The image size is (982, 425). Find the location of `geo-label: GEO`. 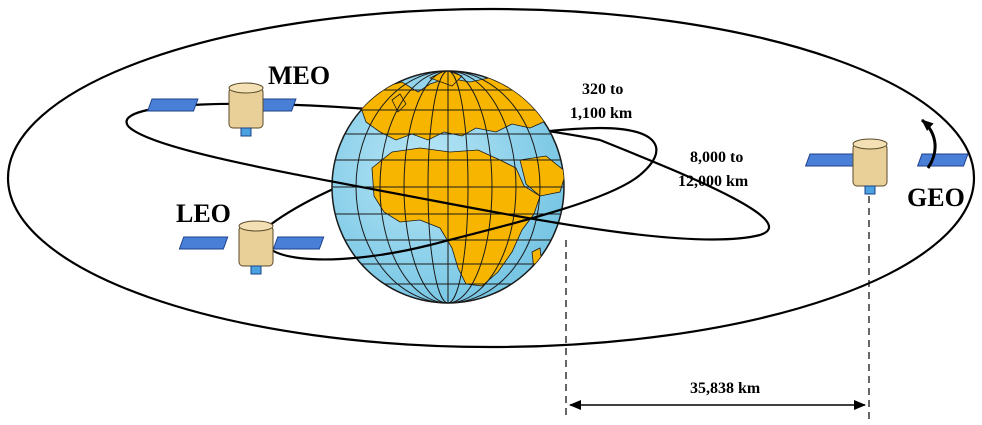

geo-label: GEO is located at coordinates (936, 197).